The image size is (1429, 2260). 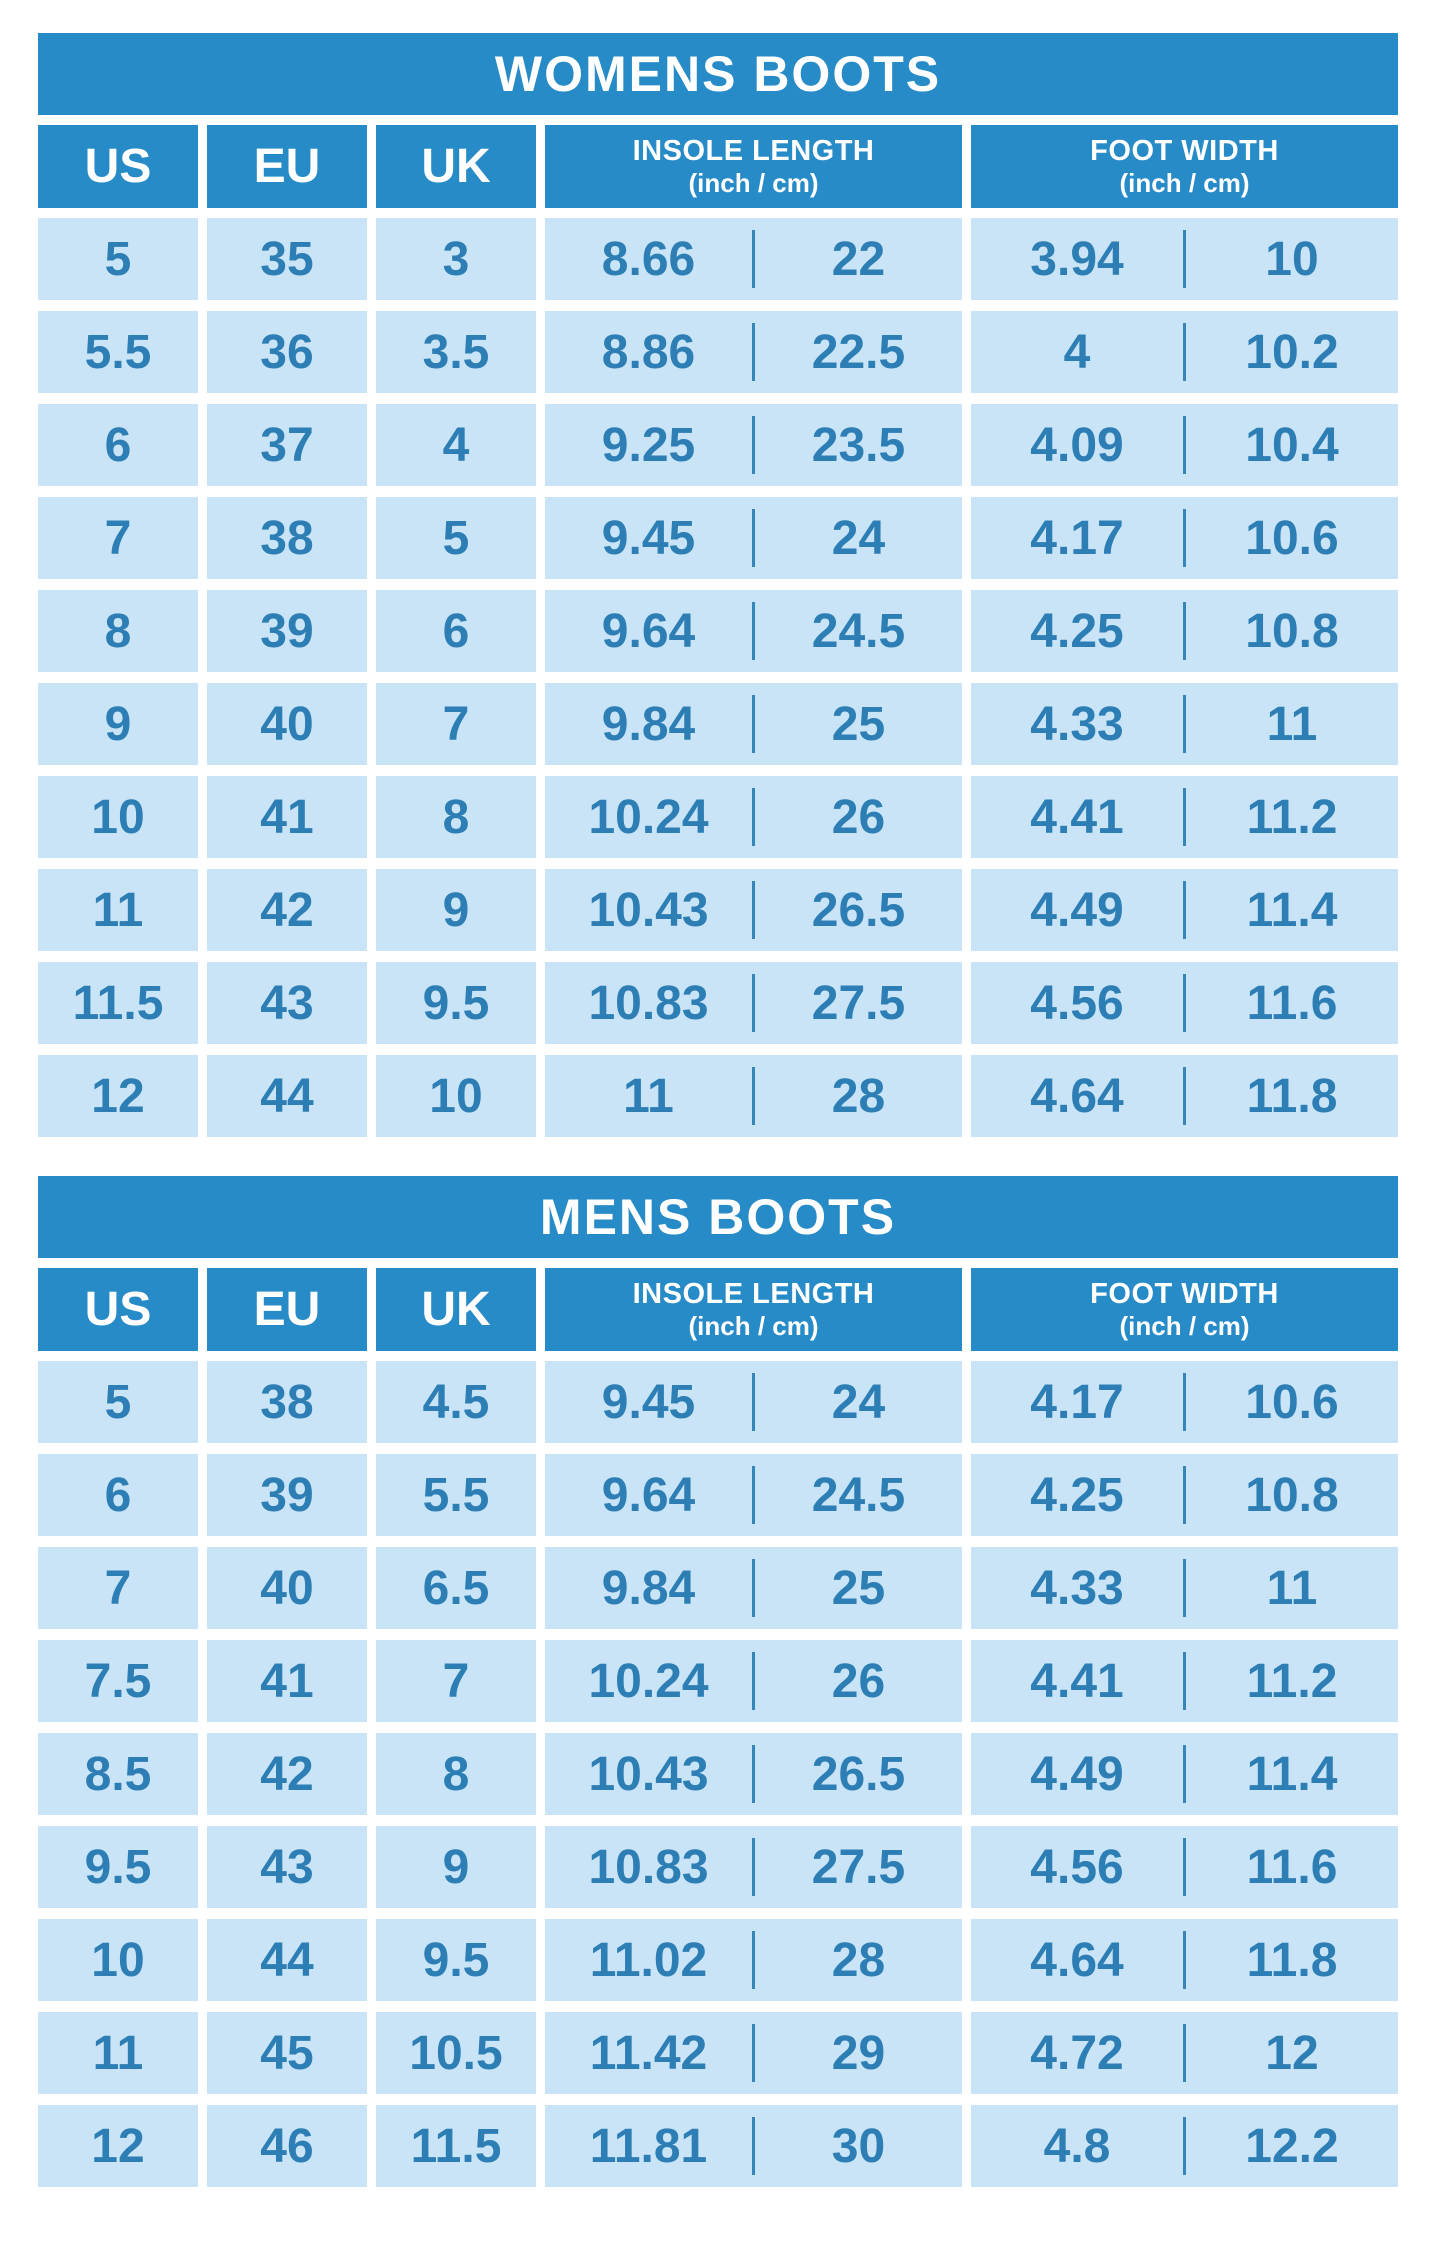 I want to click on cm-value-half: 23.5, so click(x=858, y=445).